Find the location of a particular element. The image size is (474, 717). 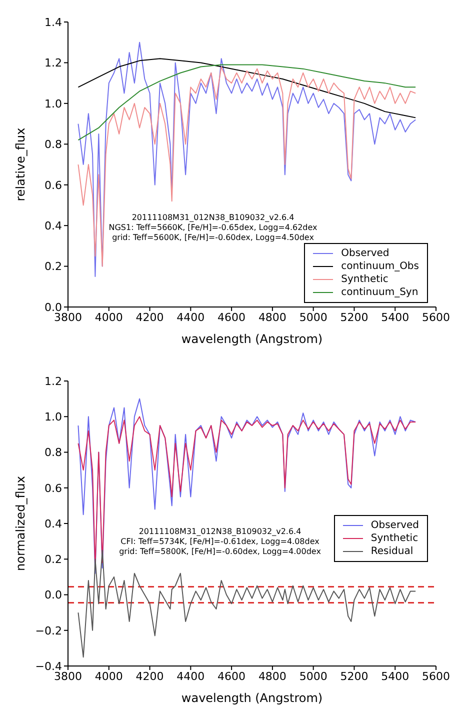

annotation: grid: Teff=5800K, [Fe/H]=-0.60dex, Logg=4.00dex is located at coordinates (220, 552).